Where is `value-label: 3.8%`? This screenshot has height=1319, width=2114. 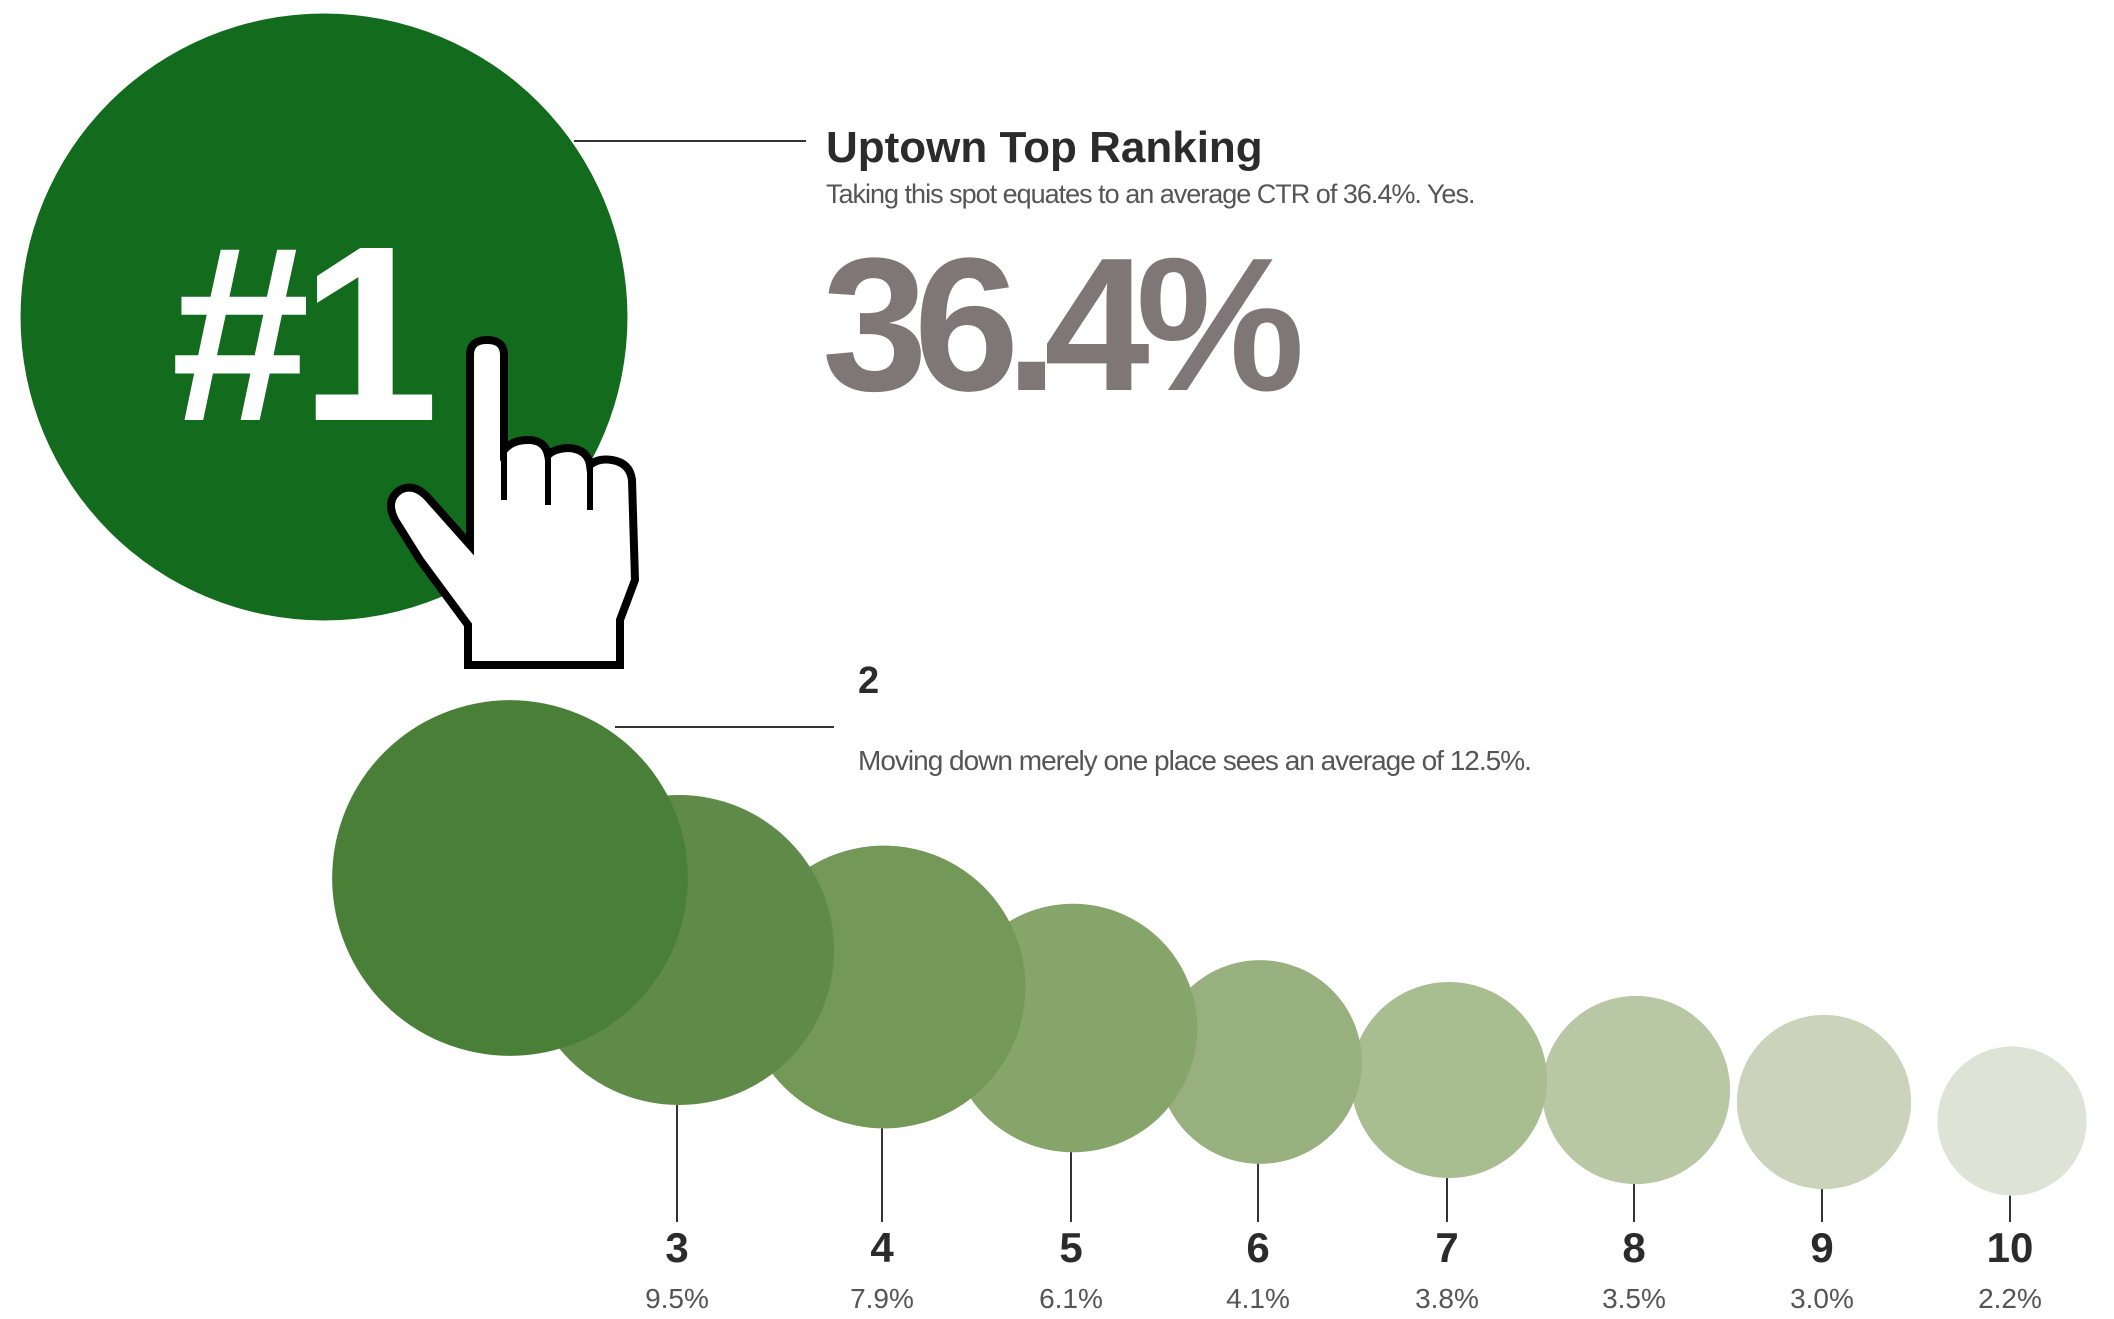 value-label: 3.8% is located at coordinates (1447, 1298).